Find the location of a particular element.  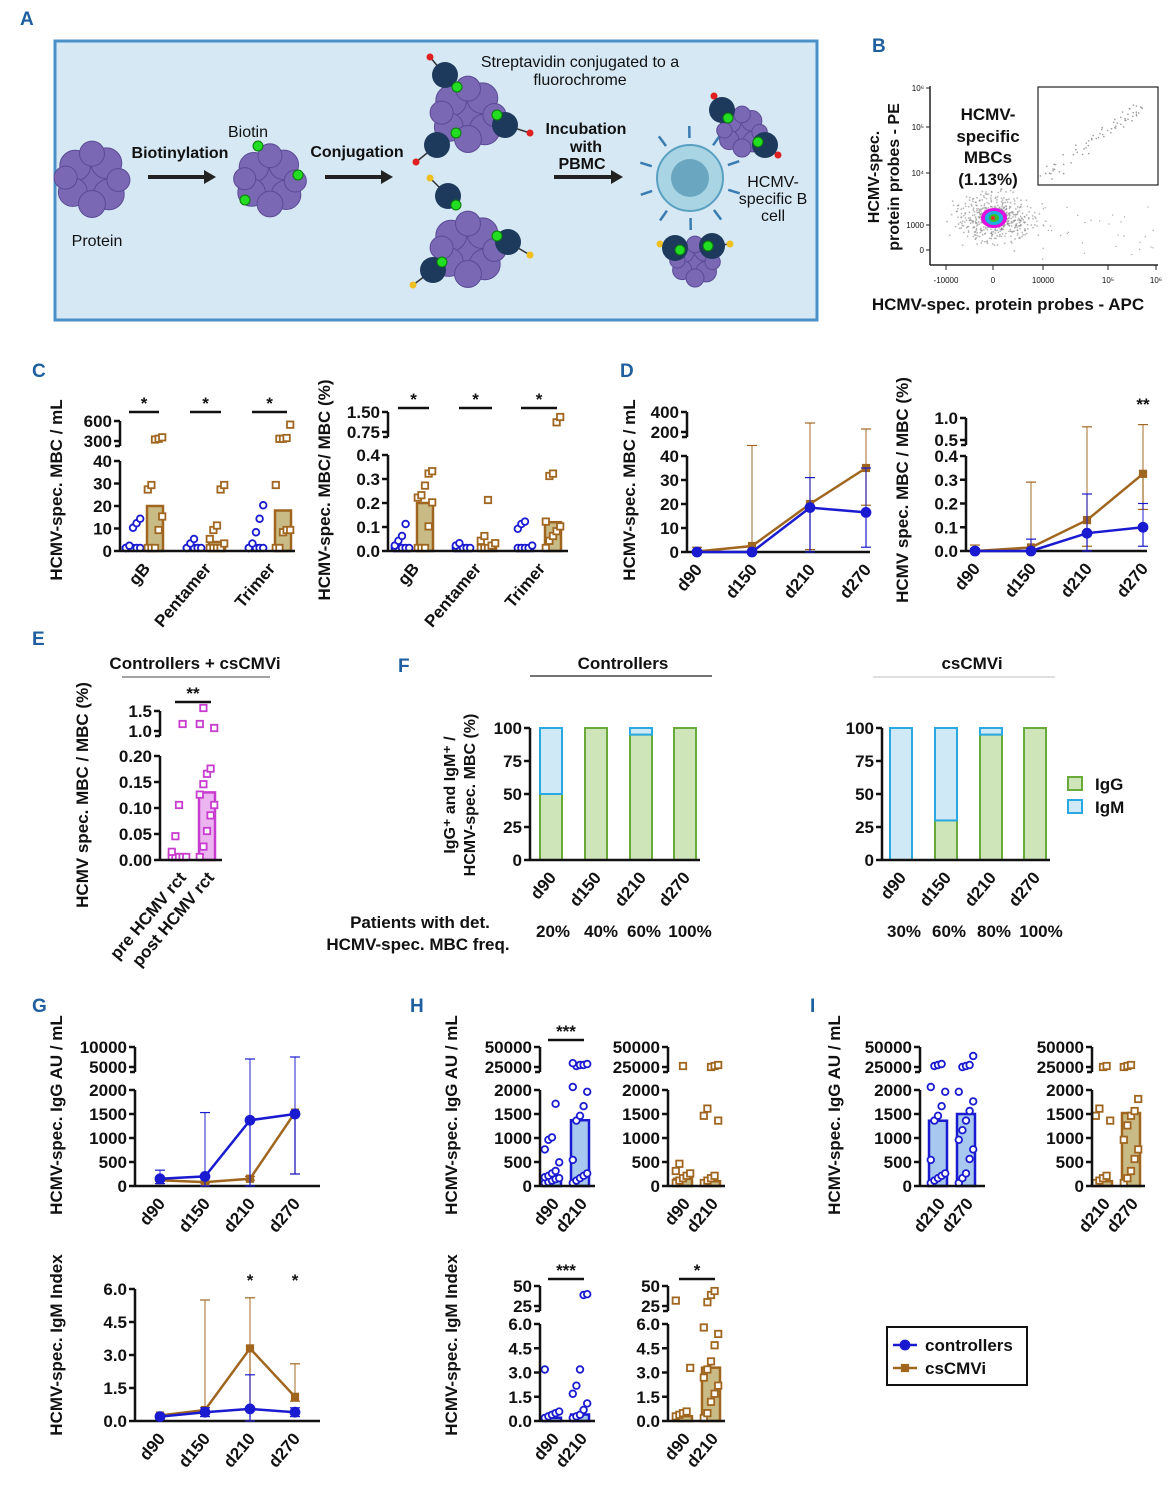

x-tick-label: 10⁵ is located at coordinates (1108, 280).